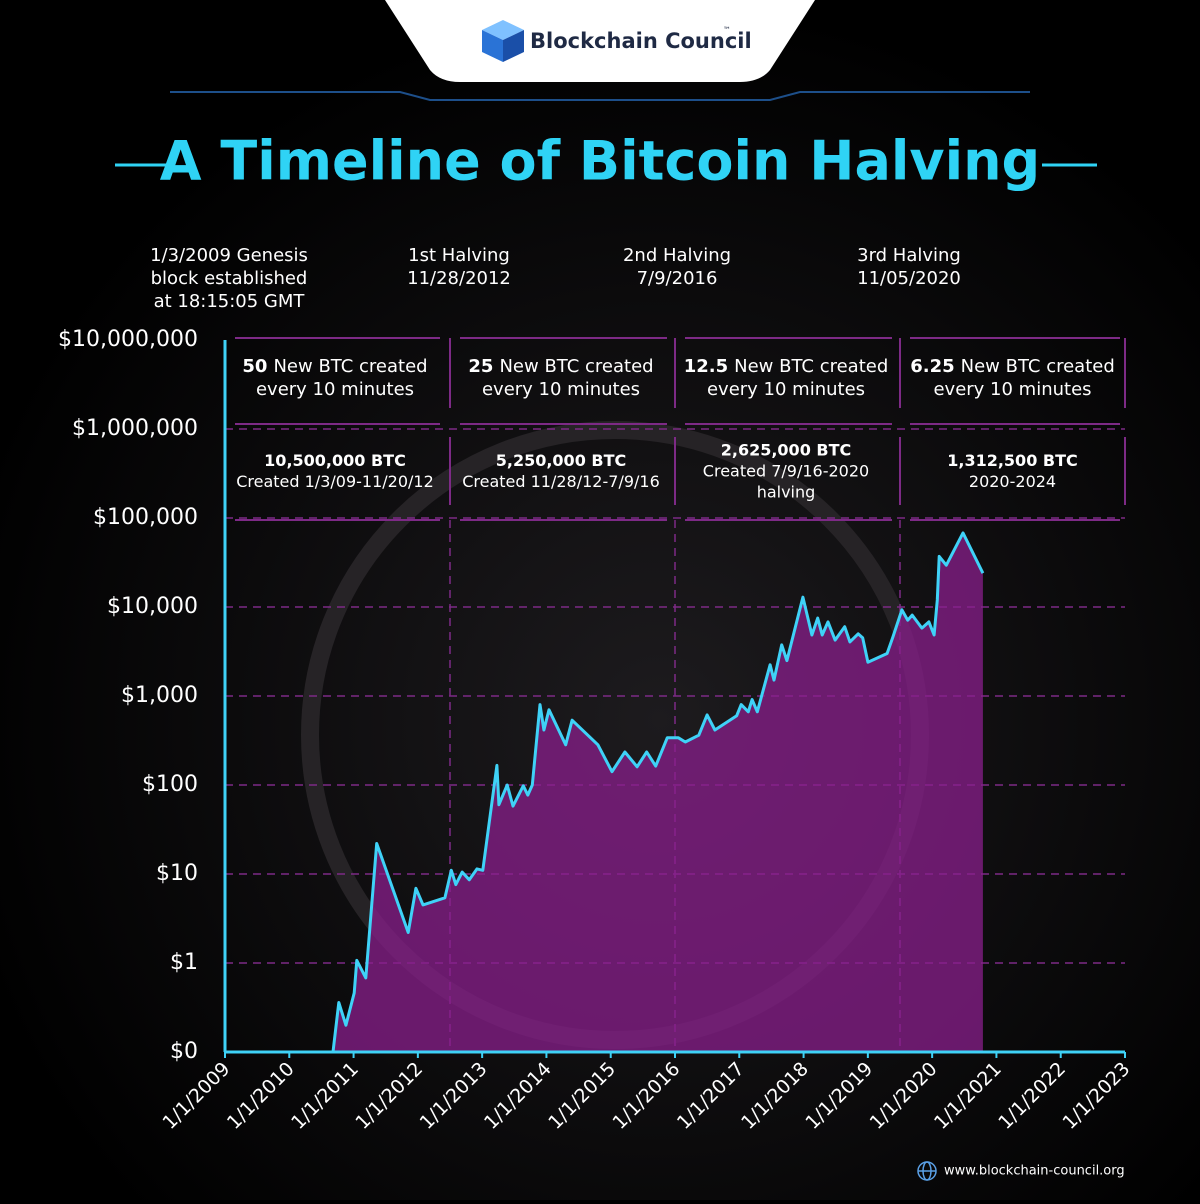 This screenshot has width=1200, height=1204. What do you see at coordinates (159, 695) in the screenshot?
I see `y-tick-label: $1,000` at bounding box center [159, 695].